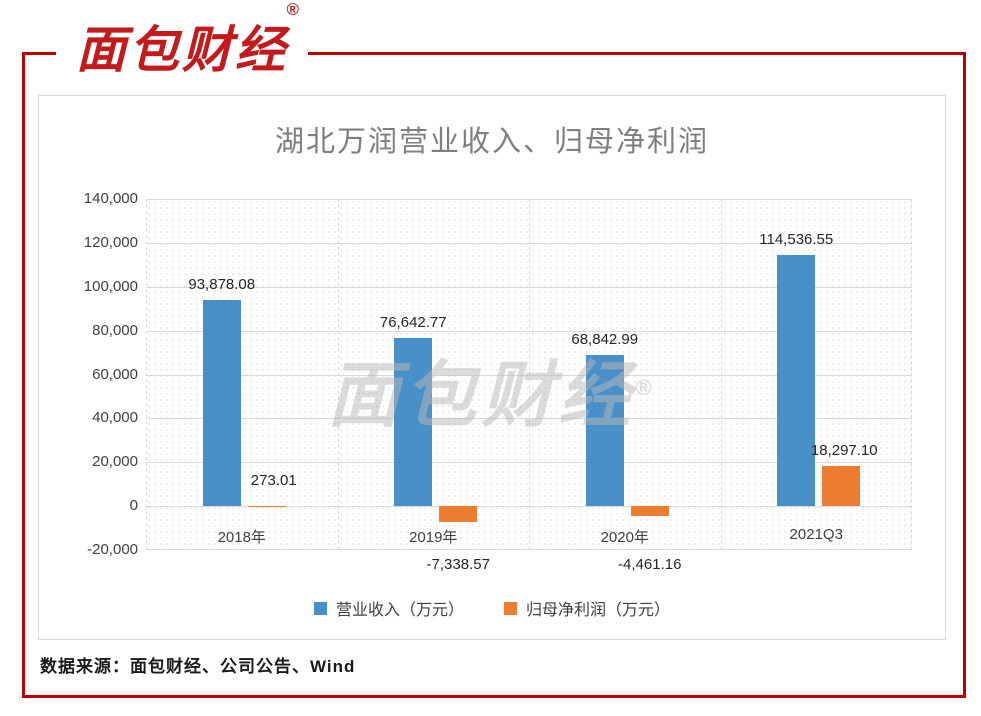 The width and height of the screenshot is (981, 716). What do you see at coordinates (844, 450) in the screenshot?
I see `profit-value-label: 18,297.10` at bounding box center [844, 450].